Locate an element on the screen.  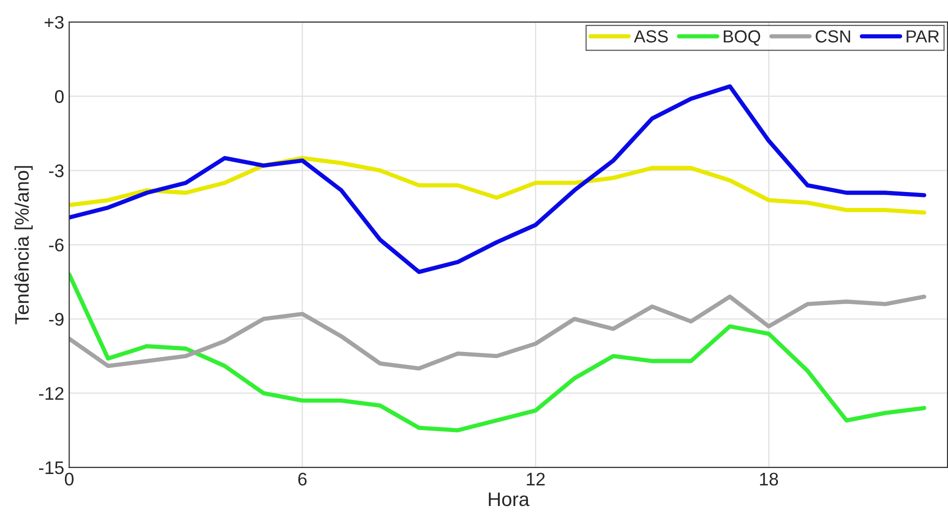
x-tick-label: 12 is located at coordinates (535, 479).